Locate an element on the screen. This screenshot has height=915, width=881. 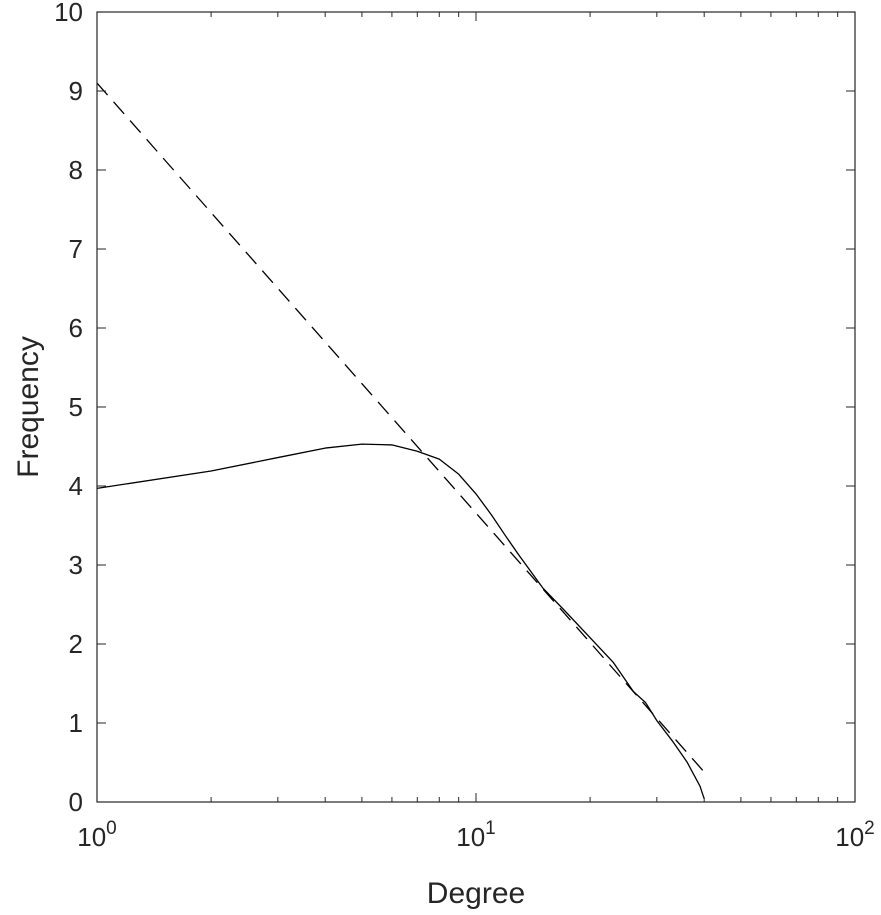
y-tick-label: 2 is located at coordinates (76, 644).